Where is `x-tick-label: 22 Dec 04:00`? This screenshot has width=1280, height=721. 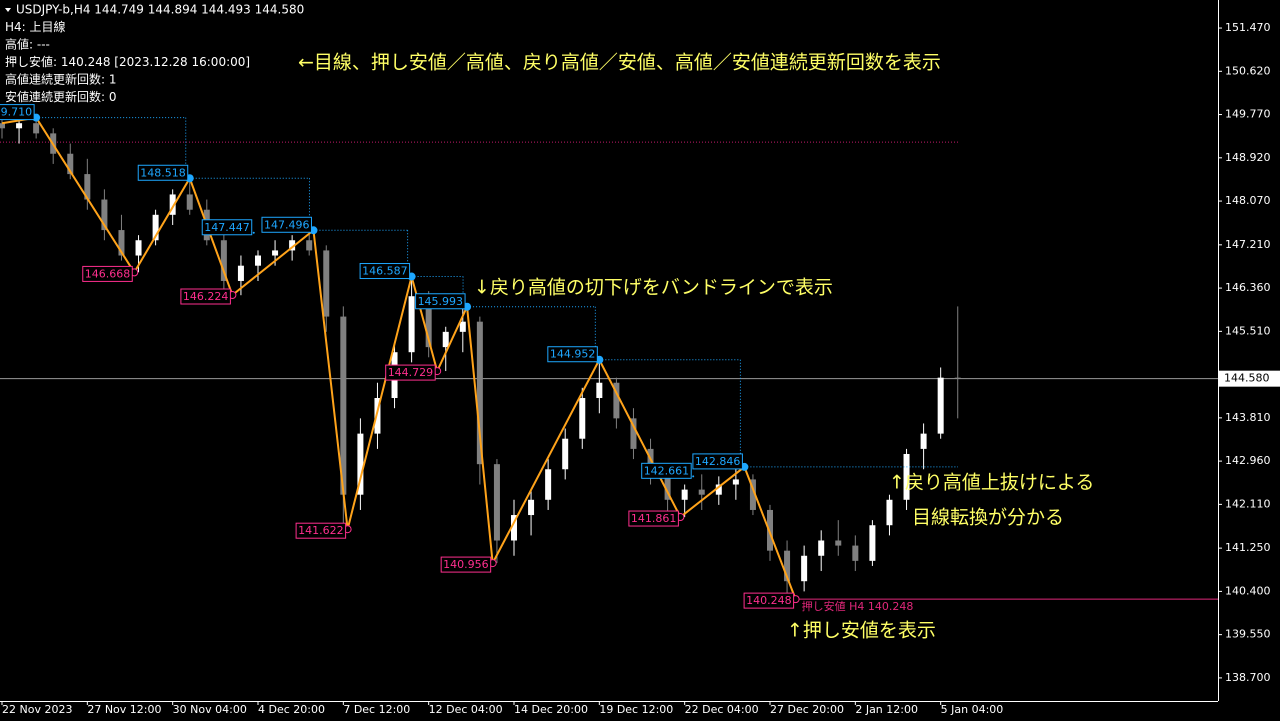 x-tick-label: 22 Dec 04:00 is located at coordinates (722, 709).